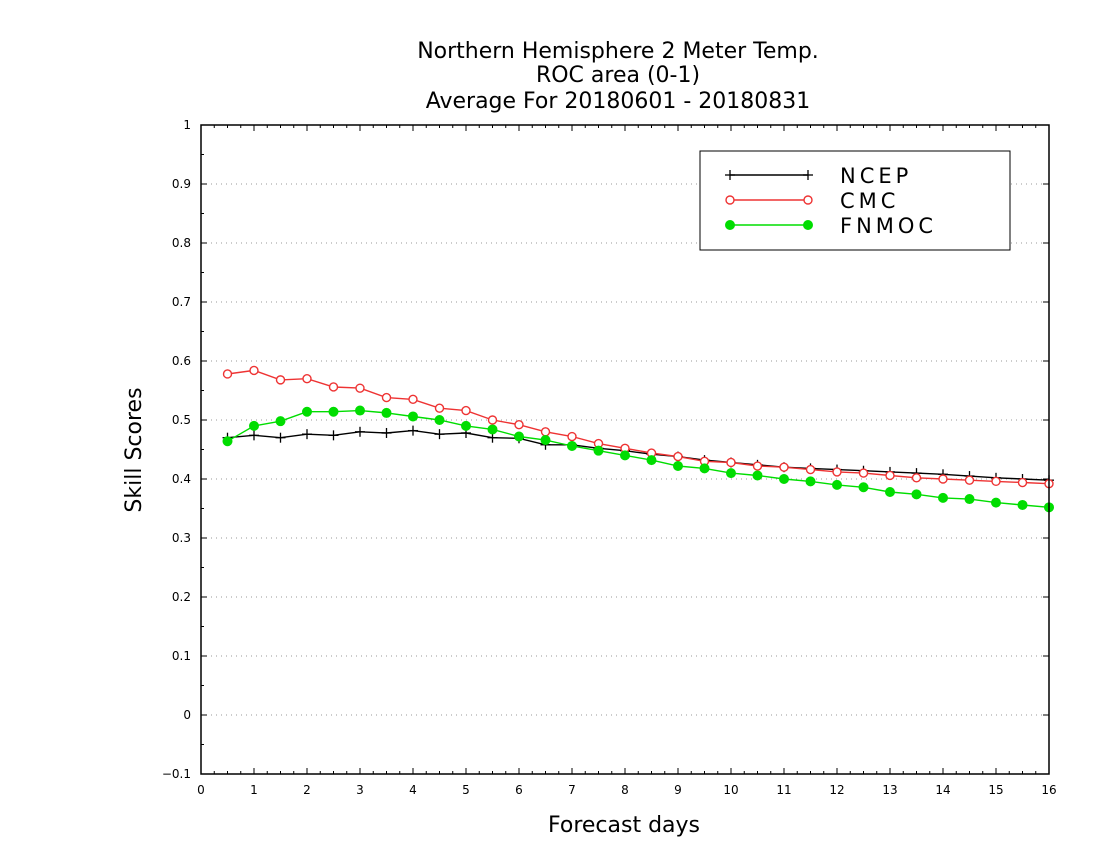 This screenshot has height=850, width=1100. What do you see at coordinates (618, 101) in the screenshot?
I see `chart-title-line-3: Average For 20180601 - 20180831` at bounding box center [618, 101].